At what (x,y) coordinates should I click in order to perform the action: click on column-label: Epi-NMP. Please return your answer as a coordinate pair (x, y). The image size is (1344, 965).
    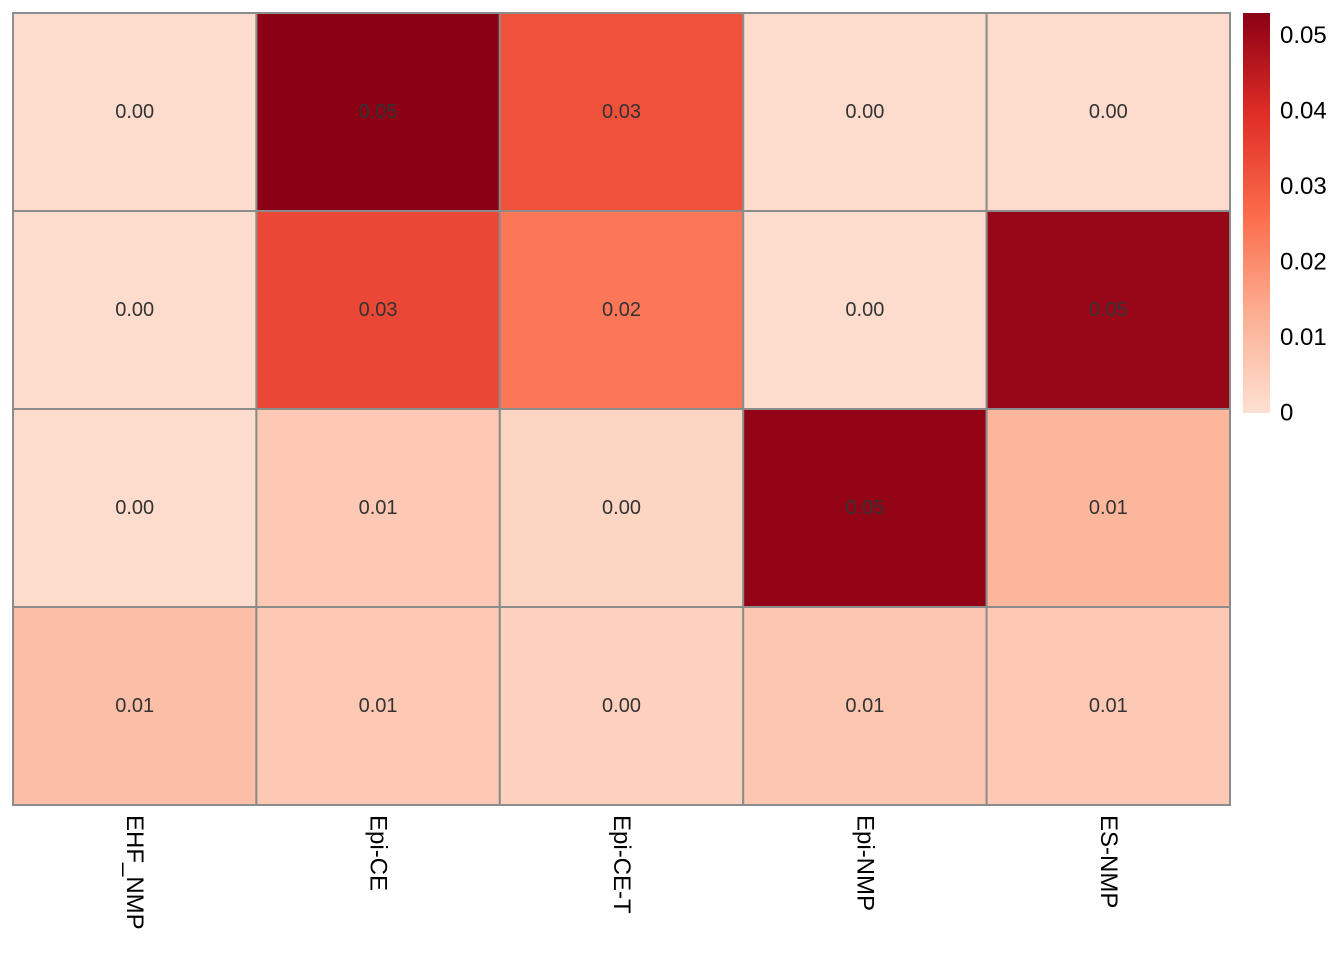
    Looking at the image, I should click on (864, 863).